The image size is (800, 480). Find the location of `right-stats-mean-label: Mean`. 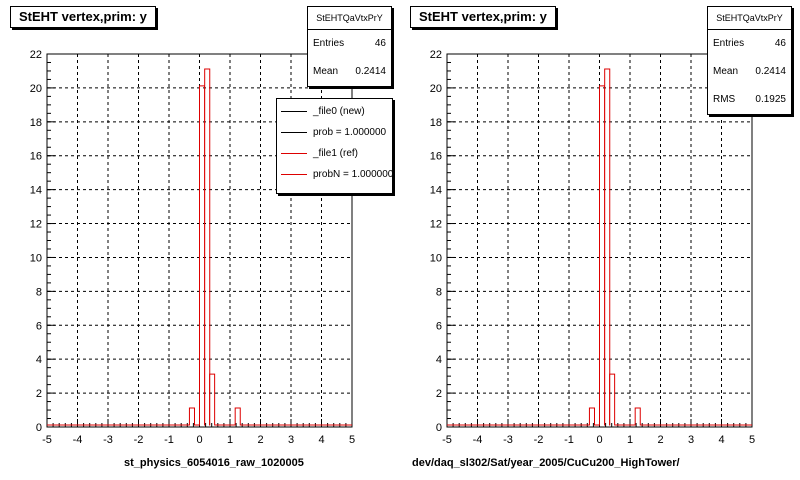

right-stats-mean-label: Mean is located at coordinates (726, 71).